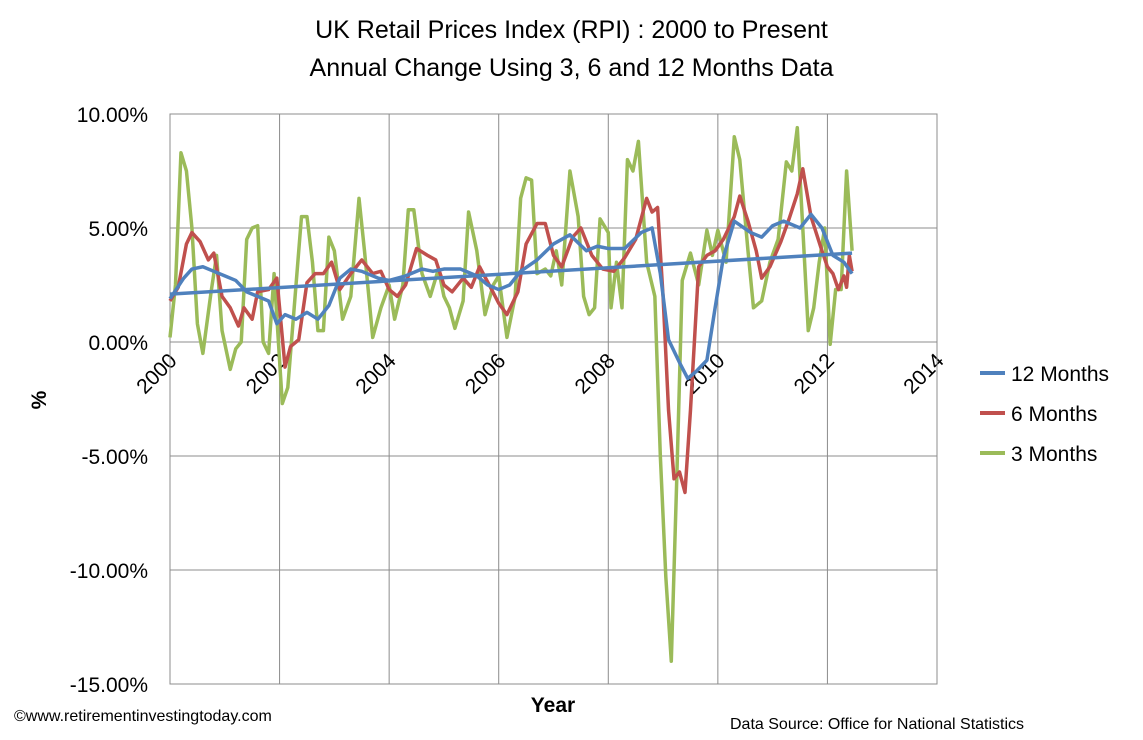 The width and height of the screenshot is (1143, 740). Describe the element at coordinates (485, 373) in the screenshot. I see `x-tick-label: 2006` at that location.